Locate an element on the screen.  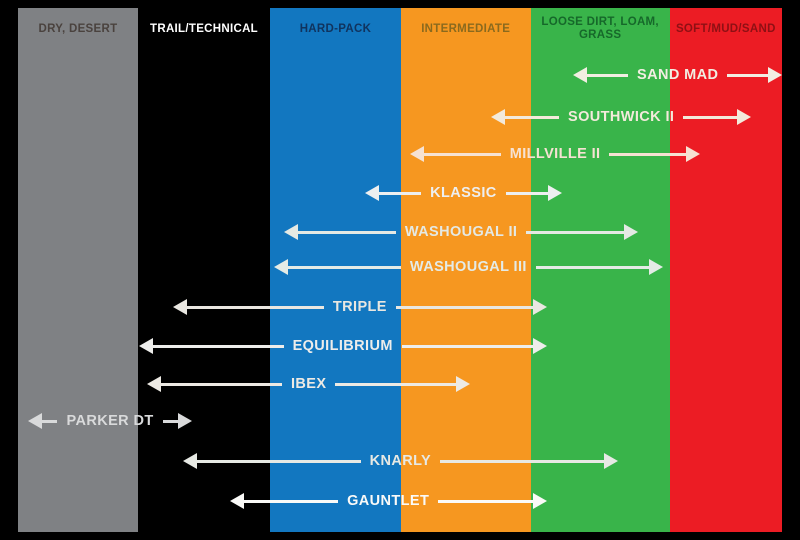
terrain-header-intermediate: INTERMEDIATE is located at coordinates (466, 29).